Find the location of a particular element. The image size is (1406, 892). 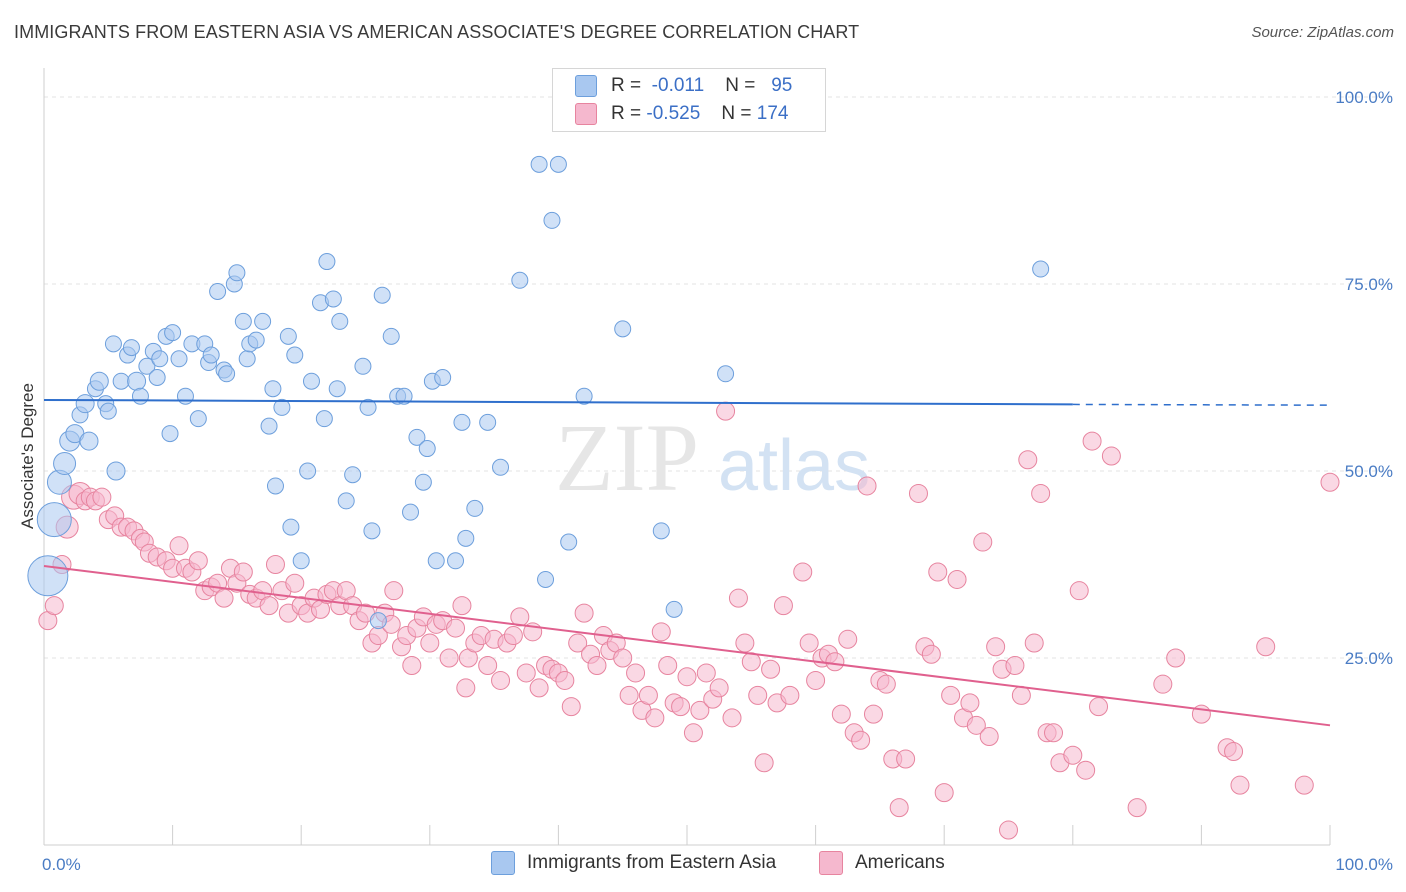

legend-r-label: R = is located at coordinates (626, 113).